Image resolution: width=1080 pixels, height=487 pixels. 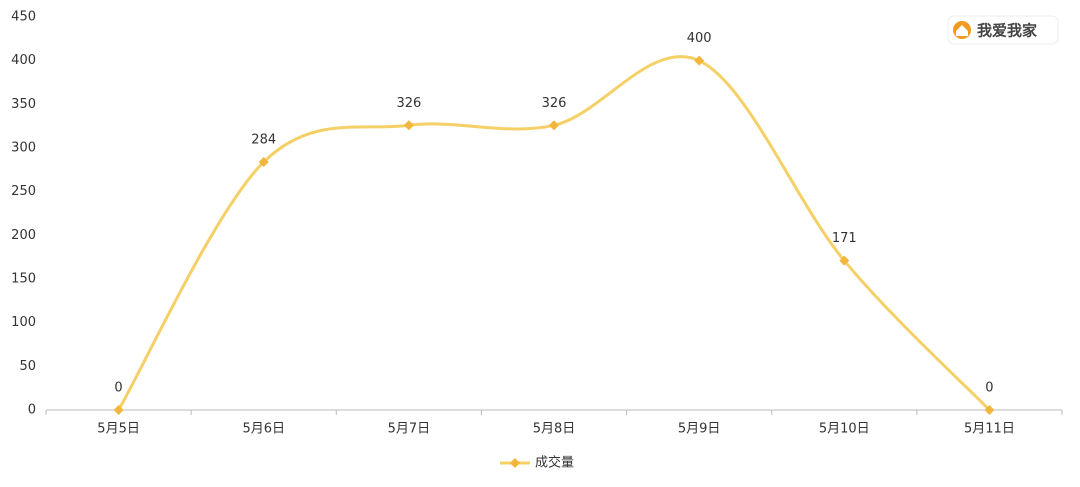 I want to click on legend-marker, so click(x=515, y=463).